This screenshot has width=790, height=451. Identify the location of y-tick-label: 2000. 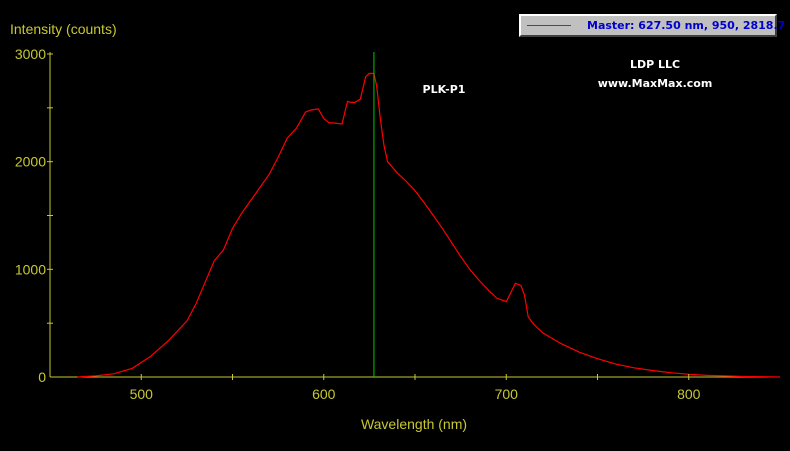
(30, 162).